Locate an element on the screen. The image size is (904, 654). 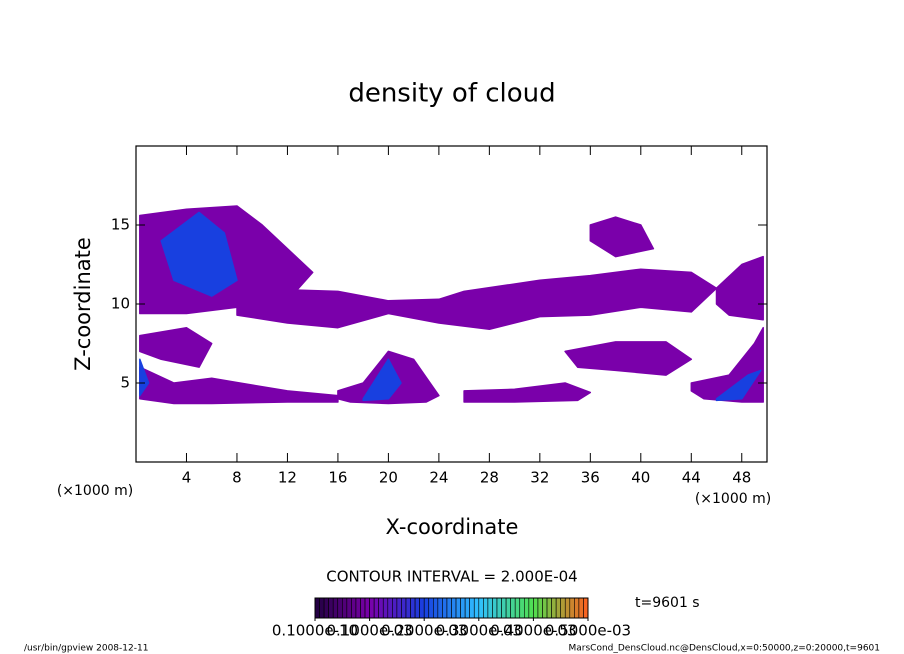
colorbar-tick-label: 0.2000e-03 is located at coordinates (424, 631).